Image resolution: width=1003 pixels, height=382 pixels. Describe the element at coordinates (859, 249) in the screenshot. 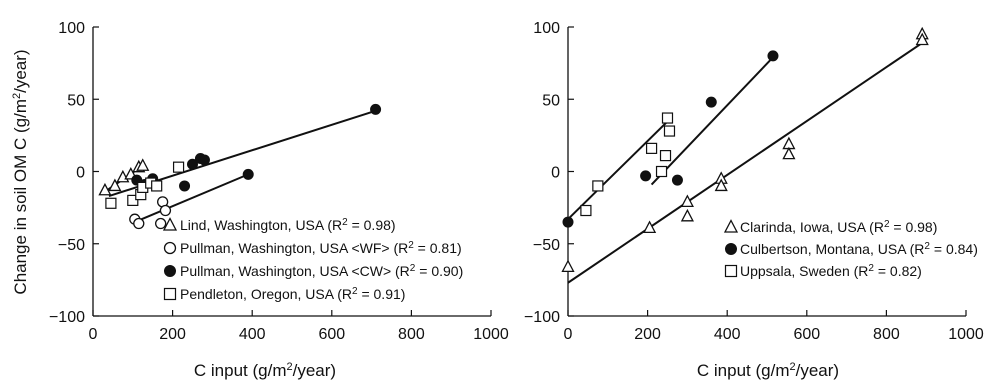

I see `legend-label-series-1: Culbertson, Montana, USA (R2 = 0.84)` at that location.